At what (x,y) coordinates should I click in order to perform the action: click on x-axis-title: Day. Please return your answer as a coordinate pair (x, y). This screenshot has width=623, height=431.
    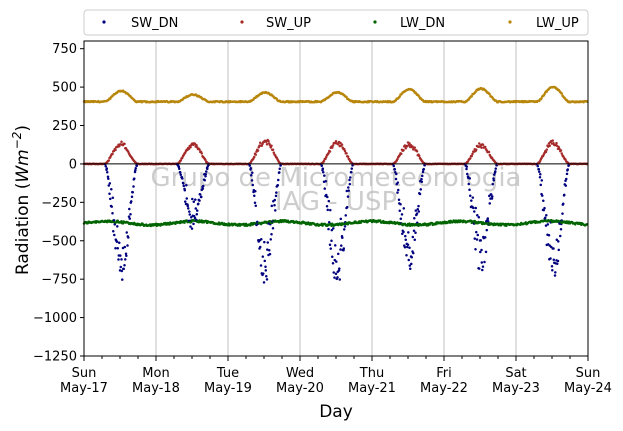
    Looking at the image, I should click on (336, 412).